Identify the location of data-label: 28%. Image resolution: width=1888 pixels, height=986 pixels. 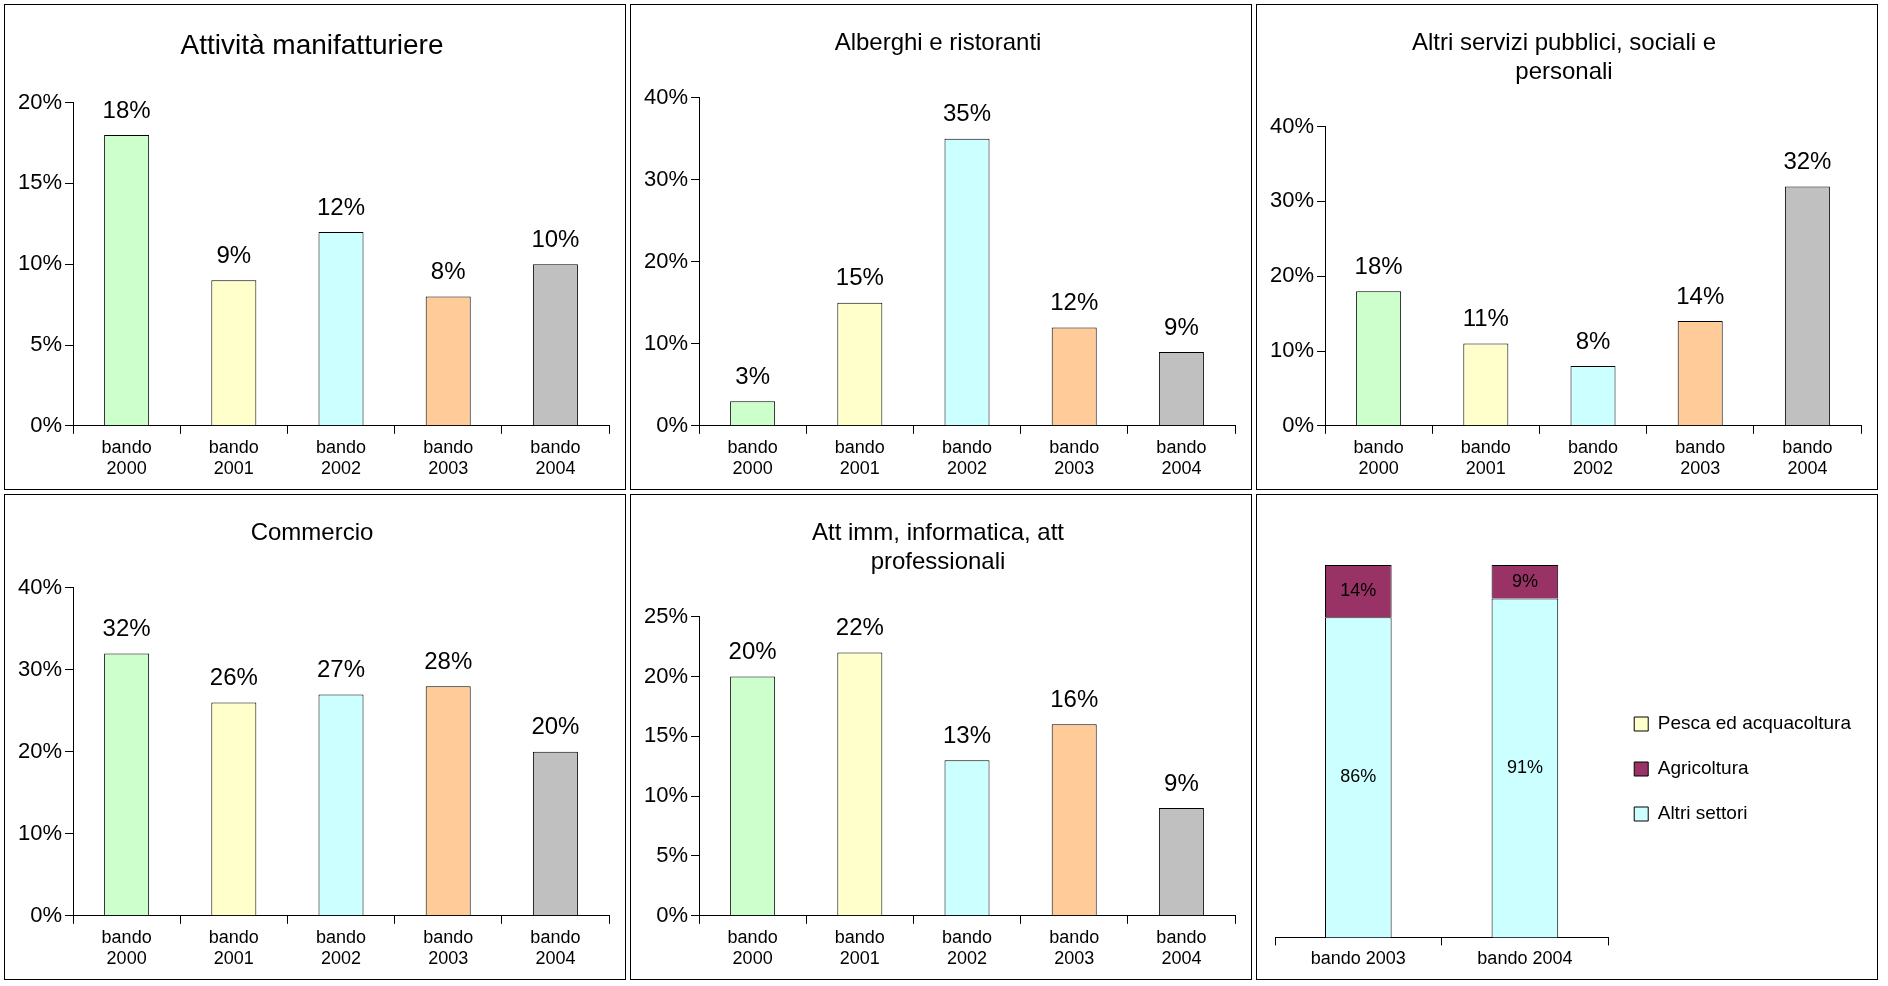
(448, 660).